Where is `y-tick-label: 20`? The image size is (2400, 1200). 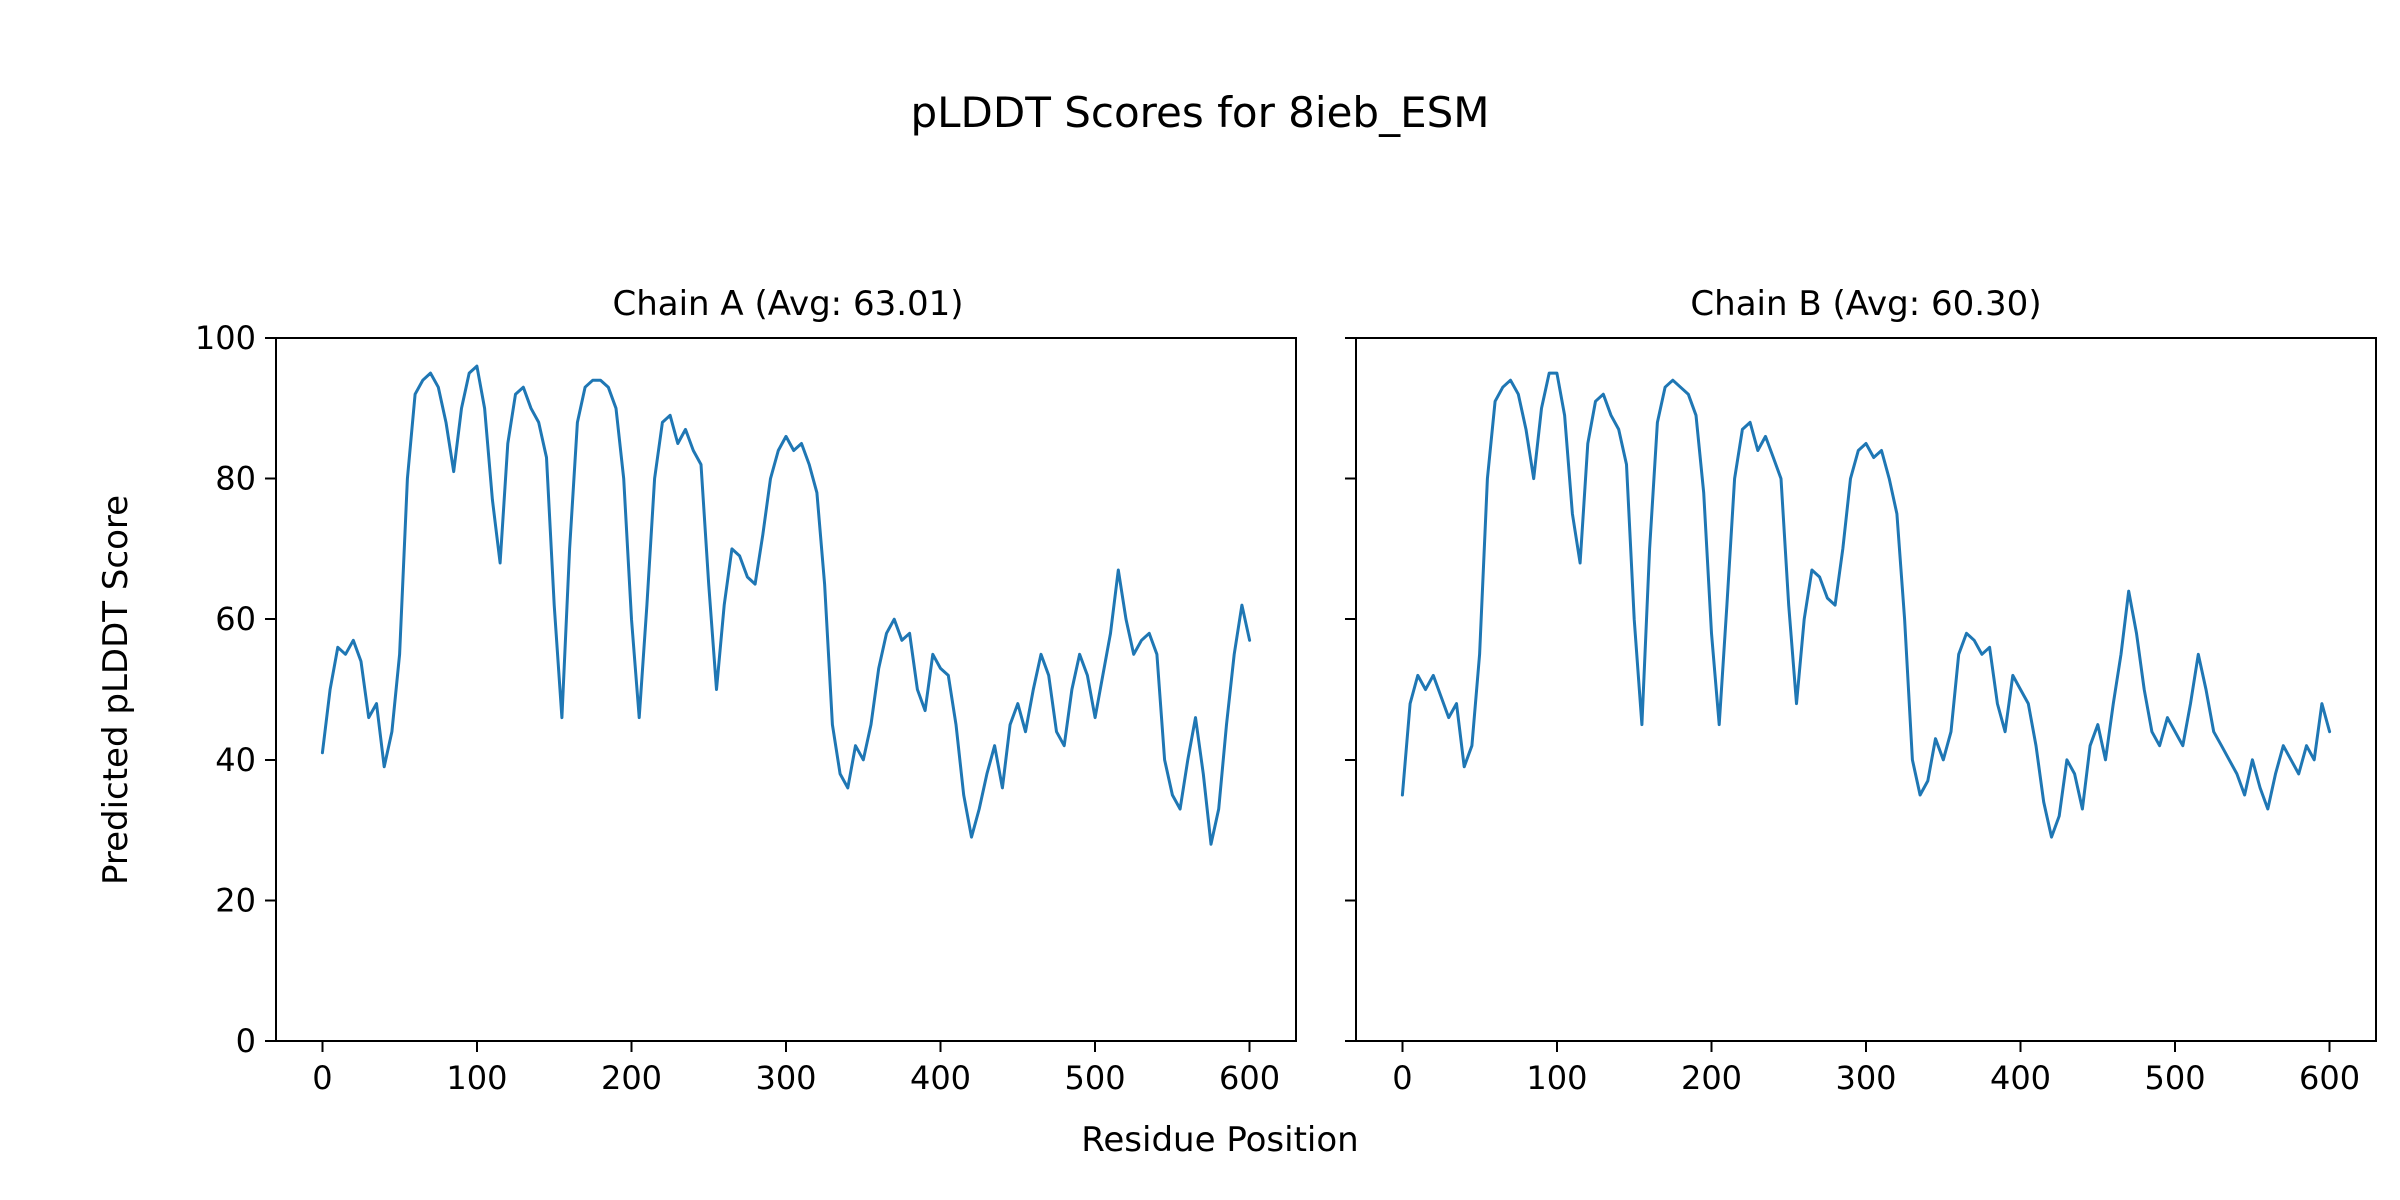 y-tick-label: 20 is located at coordinates (235, 900).